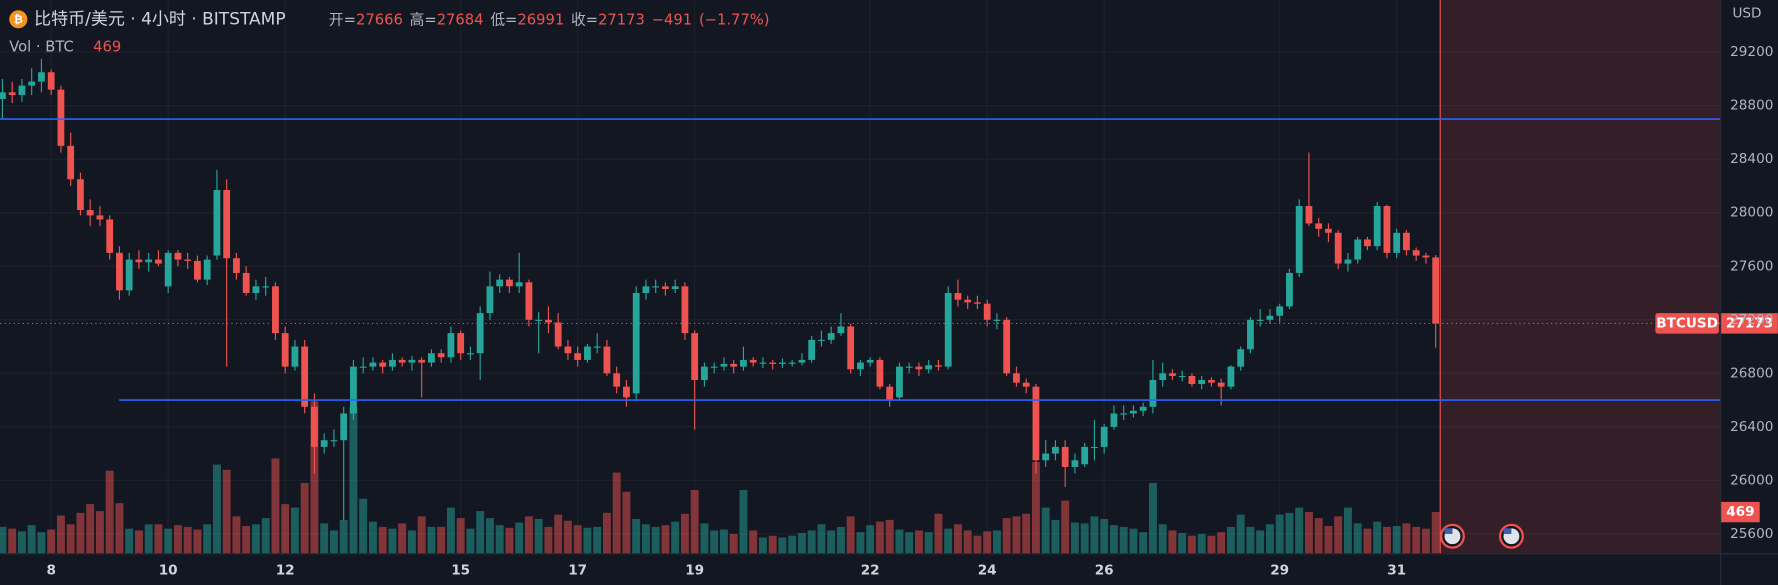  What do you see at coordinates (503, 19) in the screenshot?
I see `ohlc-label: 低=` at bounding box center [503, 19].